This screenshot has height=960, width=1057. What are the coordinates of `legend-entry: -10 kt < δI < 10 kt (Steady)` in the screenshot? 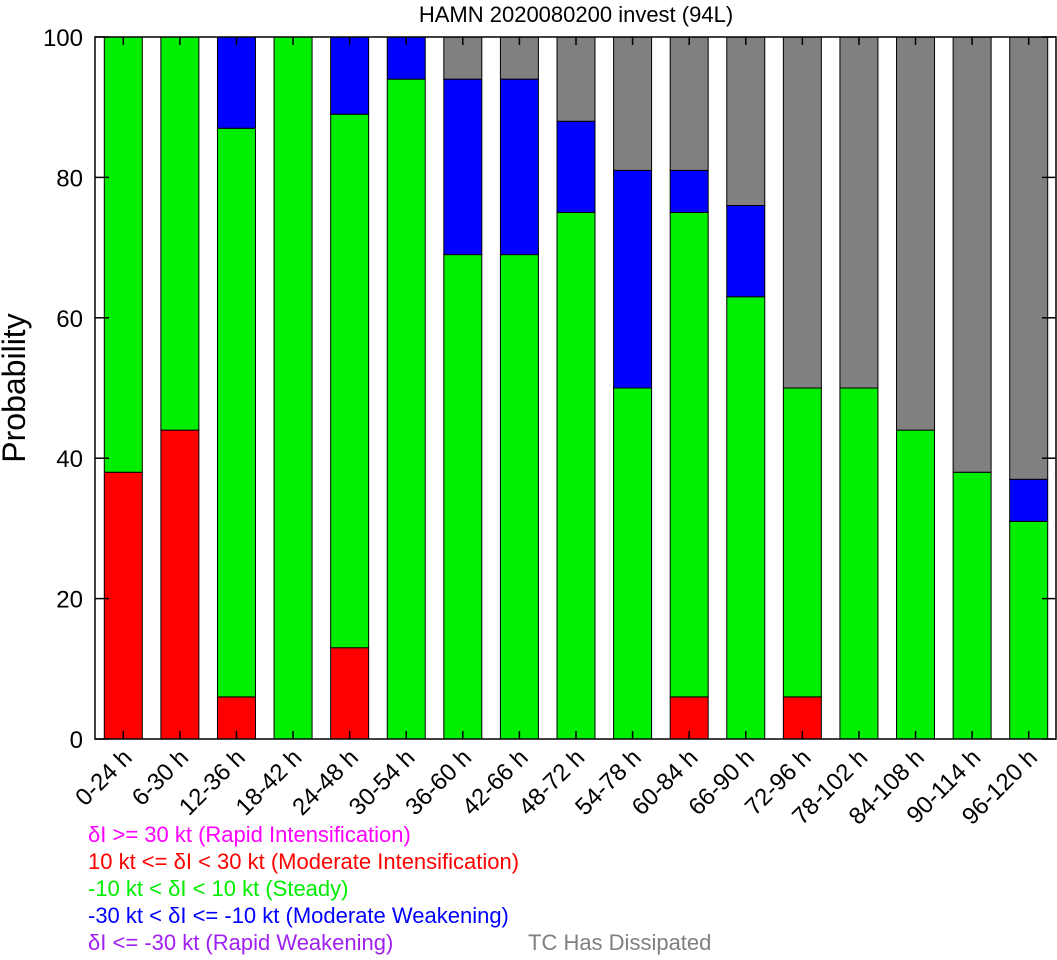 It's located at (218, 888).